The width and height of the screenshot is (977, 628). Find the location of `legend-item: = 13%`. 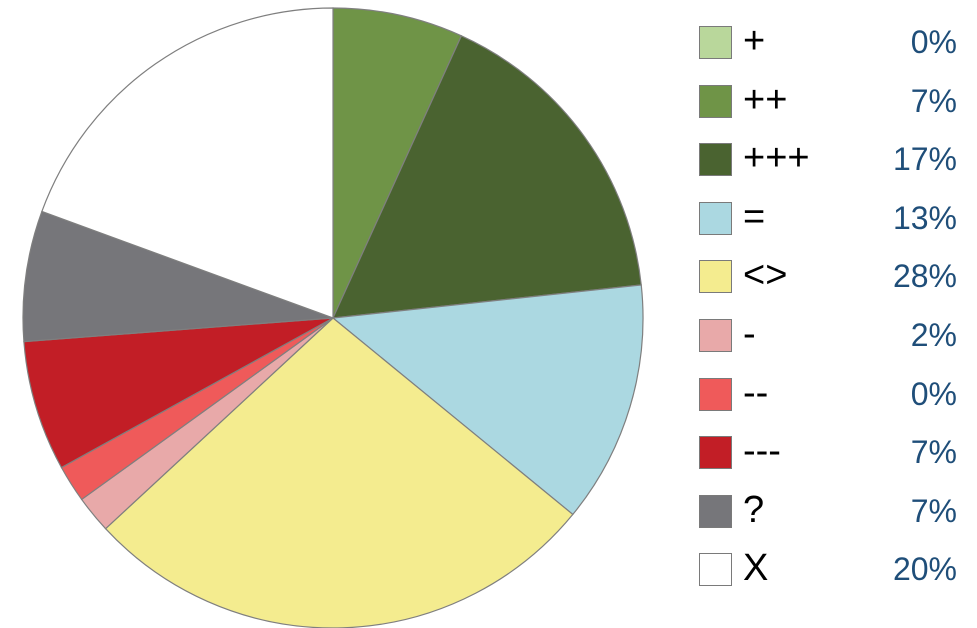

legend-item: = 13% is located at coordinates (829, 225).